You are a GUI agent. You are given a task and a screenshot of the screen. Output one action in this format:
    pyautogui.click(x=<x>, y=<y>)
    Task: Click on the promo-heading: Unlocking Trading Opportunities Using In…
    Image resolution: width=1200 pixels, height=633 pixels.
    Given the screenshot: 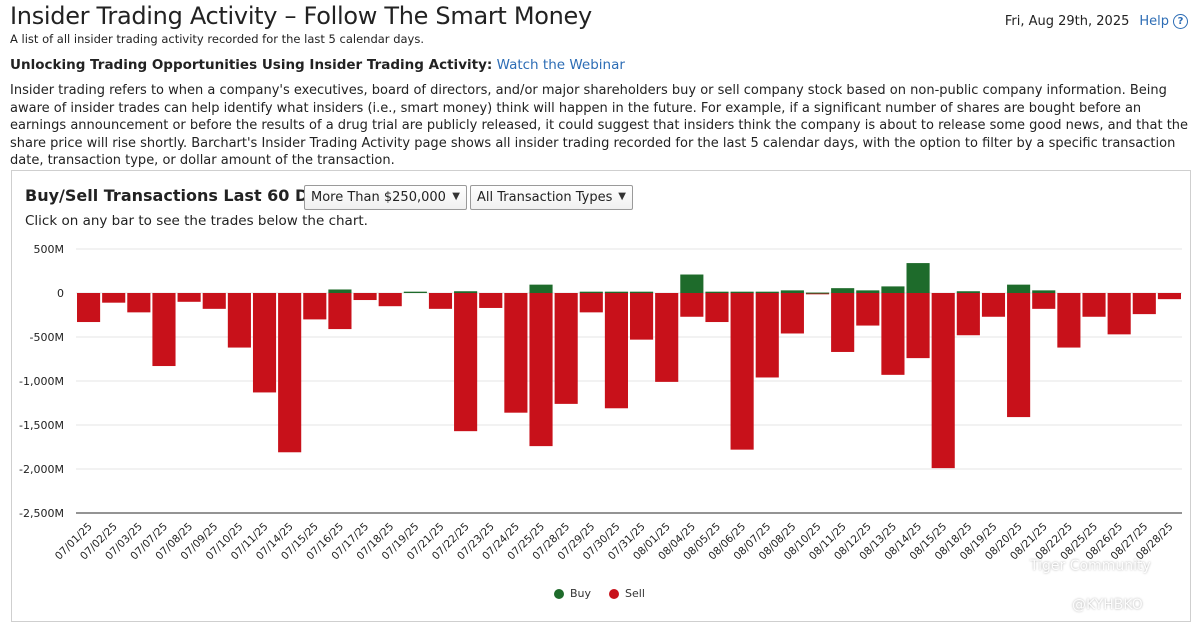 What is the action you would take?
    pyautogui.click(x=251, y=65)
    